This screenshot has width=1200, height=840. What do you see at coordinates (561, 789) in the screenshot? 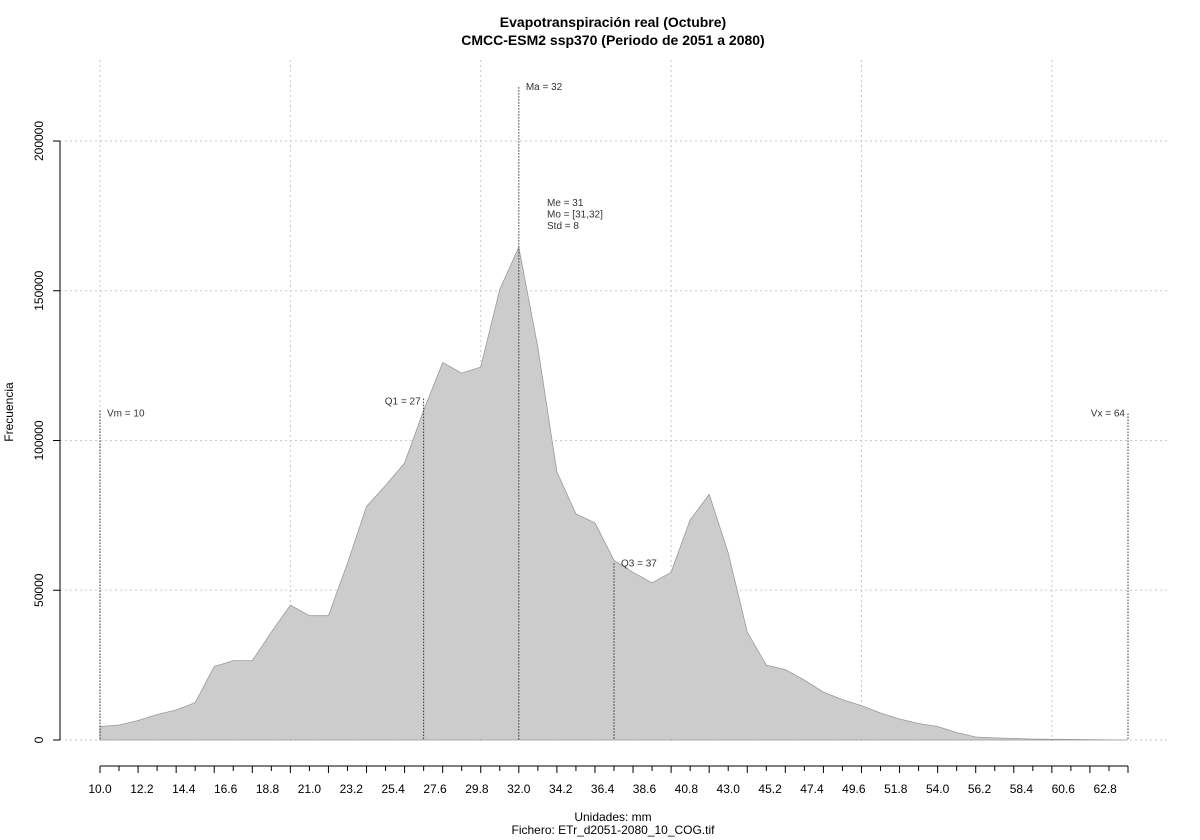
I see `x-tick-label: 34.2` at bounding box center [561, 789].